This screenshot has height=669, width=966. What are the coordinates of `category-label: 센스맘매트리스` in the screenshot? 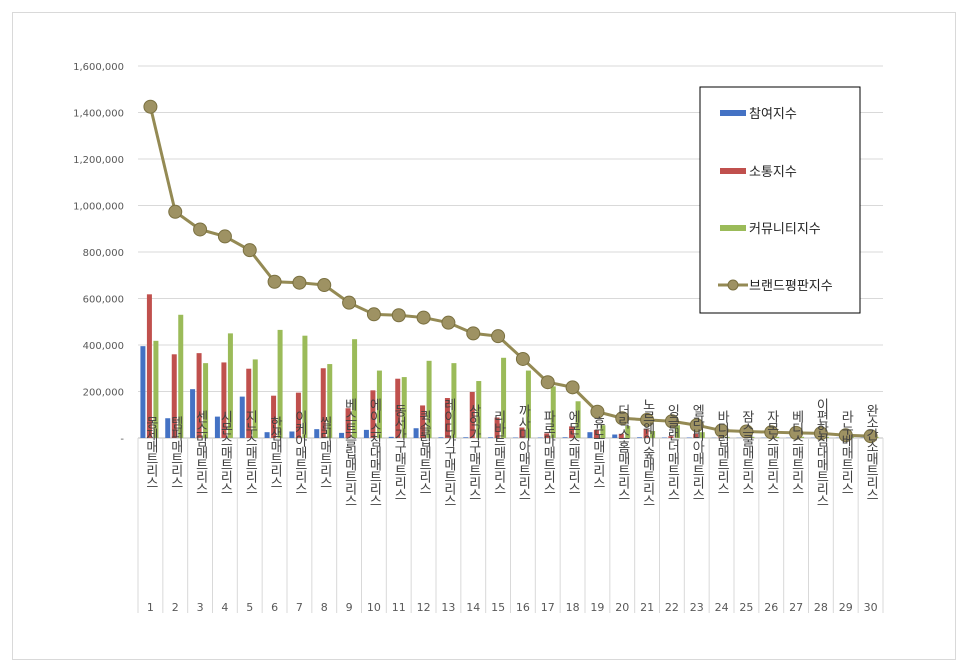 It's located at (200, 452).